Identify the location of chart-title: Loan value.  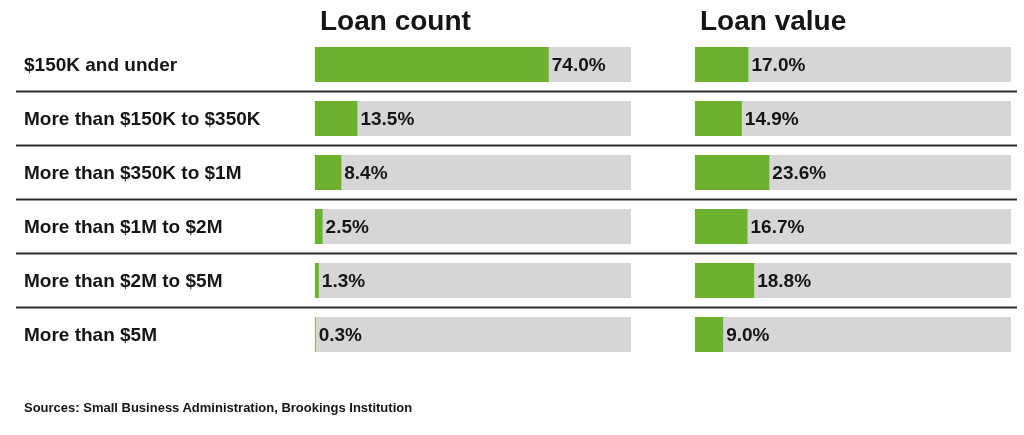
(773, 20).